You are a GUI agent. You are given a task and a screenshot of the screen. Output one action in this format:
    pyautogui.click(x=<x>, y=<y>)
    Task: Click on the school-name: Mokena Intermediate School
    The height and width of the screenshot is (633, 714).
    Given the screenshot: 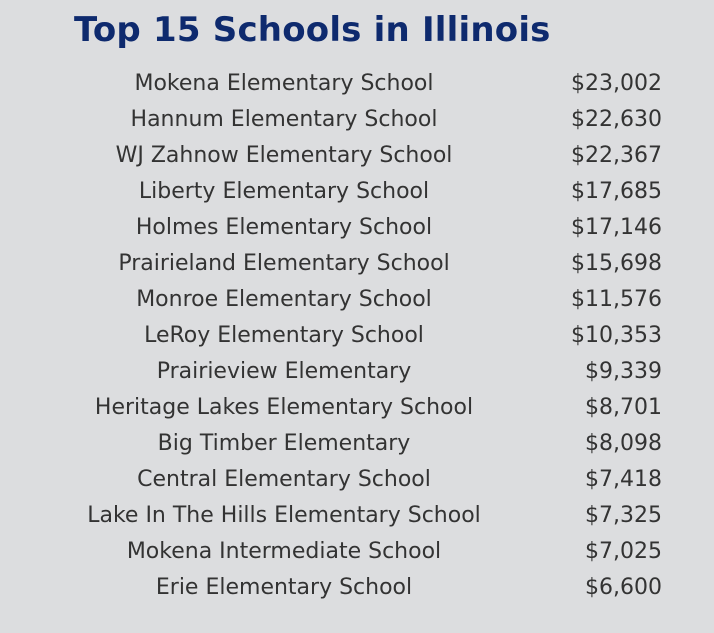 What is the action you would take?
    pyautogui.click(x=284, y=551)
    